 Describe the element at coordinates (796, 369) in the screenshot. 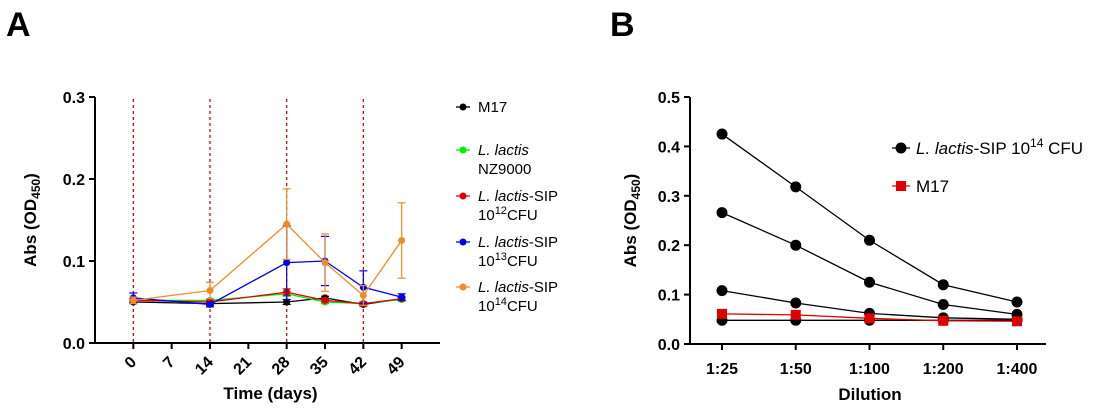

I see `x-tick-label-b: 1:50` at that location.